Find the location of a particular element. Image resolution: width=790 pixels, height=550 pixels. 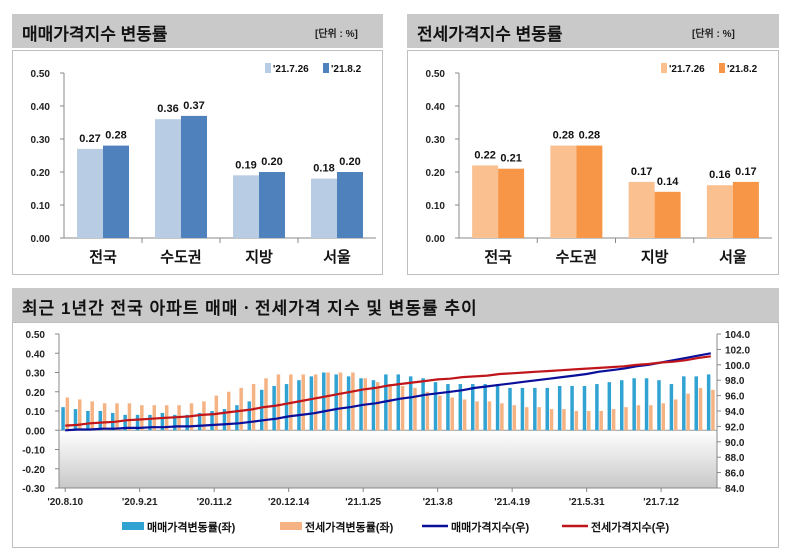

sale-change-legend-label: '21.8.2 is located at coordinates (346, 69).